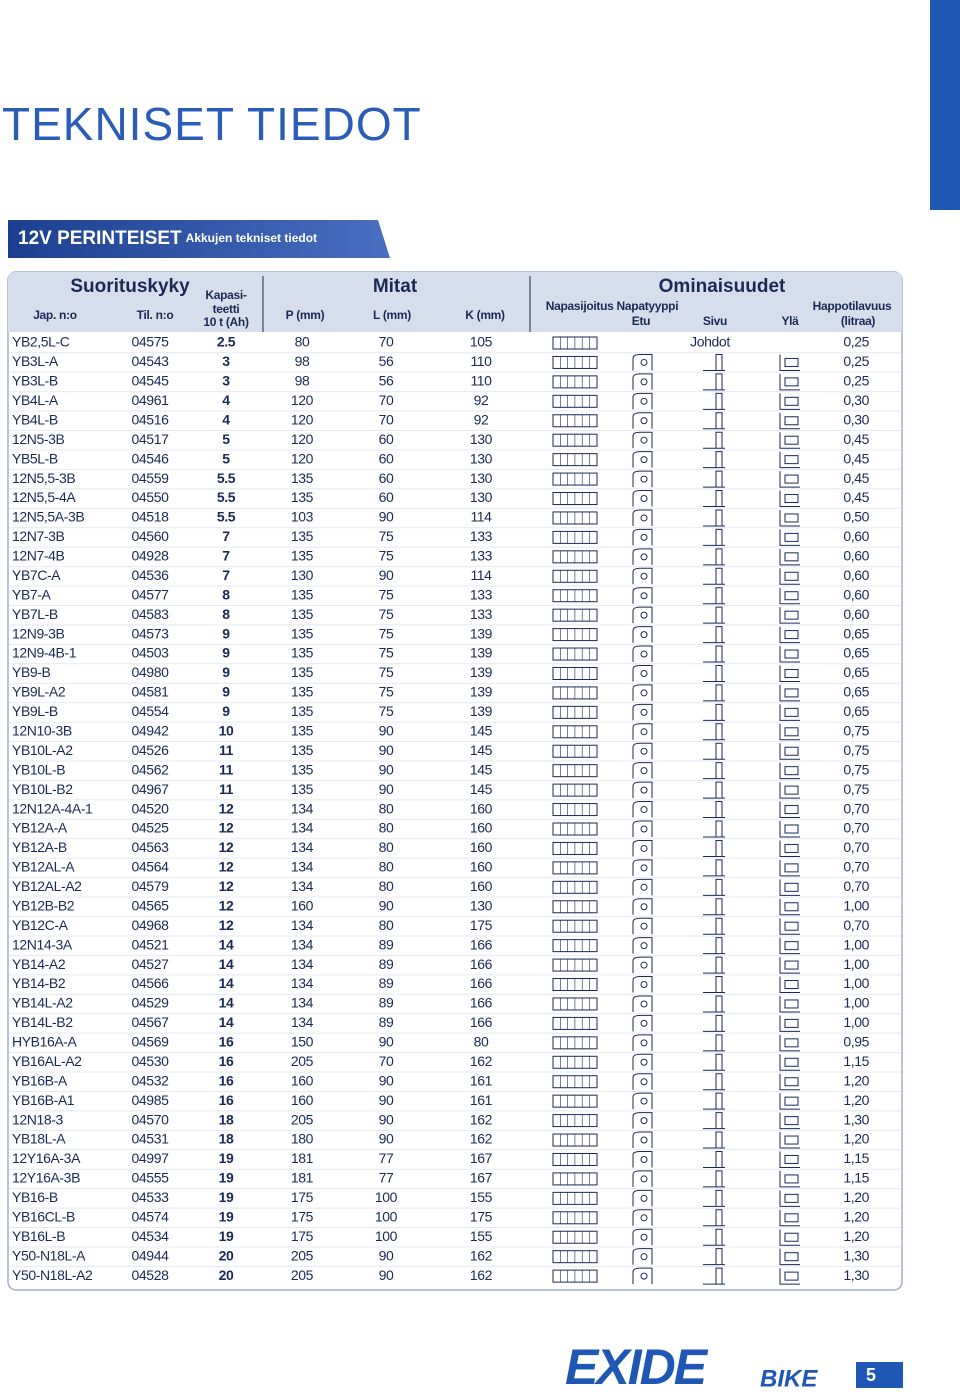 Image resolution: width=960 pixels, height=1399 pixels. Describe the element at coordinates (151, 1275) in the screenshot. I see `til-no: 04528` at that location.